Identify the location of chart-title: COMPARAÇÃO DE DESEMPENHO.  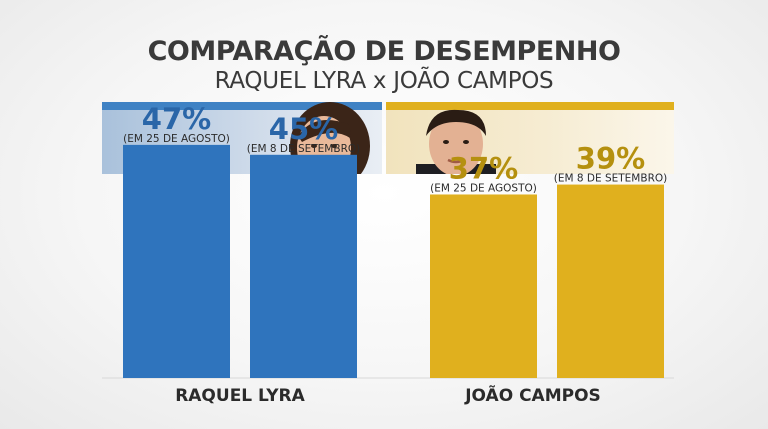
(384, 51).